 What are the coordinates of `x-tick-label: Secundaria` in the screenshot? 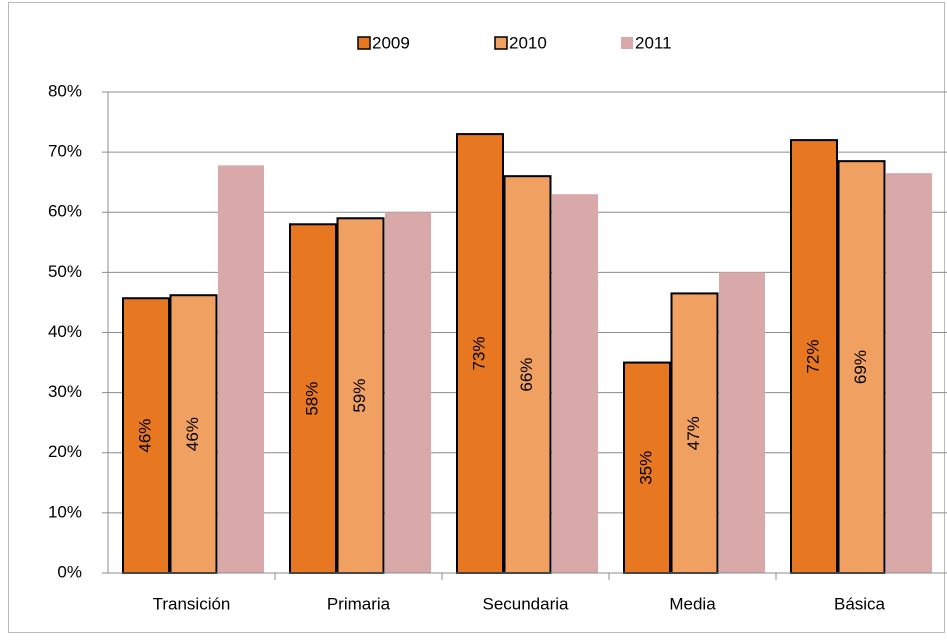 It's located at (525, 603).